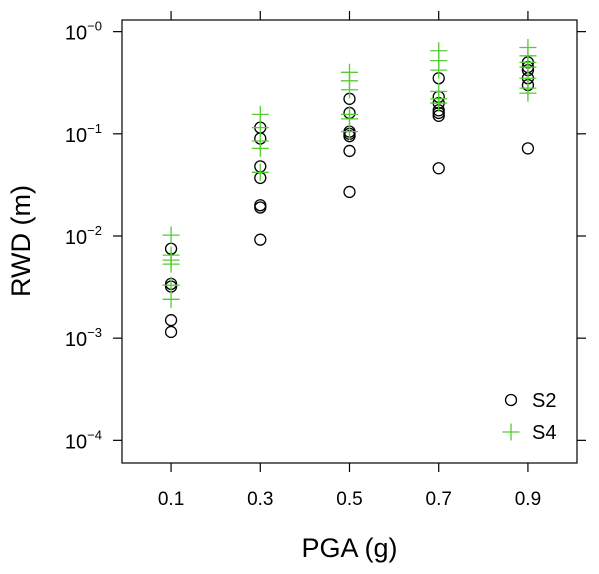 The height and width of the screenshot is (574, 599). What do you see at coordinates (439, 499) in the screenshot?
I see `x-tick-label: 0.7` at bounding box center [439, 499].